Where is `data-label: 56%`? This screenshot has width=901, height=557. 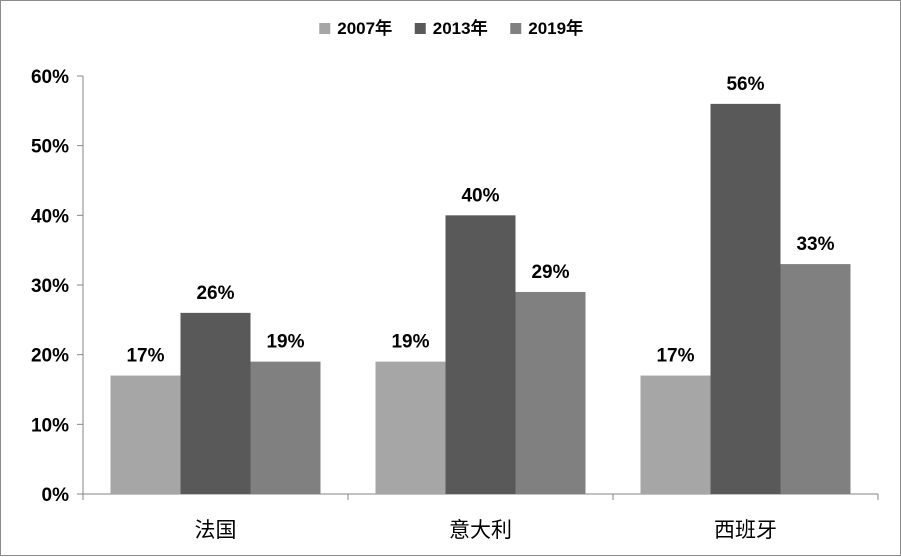 data-label: 56% is located at coordinates (745, 84).